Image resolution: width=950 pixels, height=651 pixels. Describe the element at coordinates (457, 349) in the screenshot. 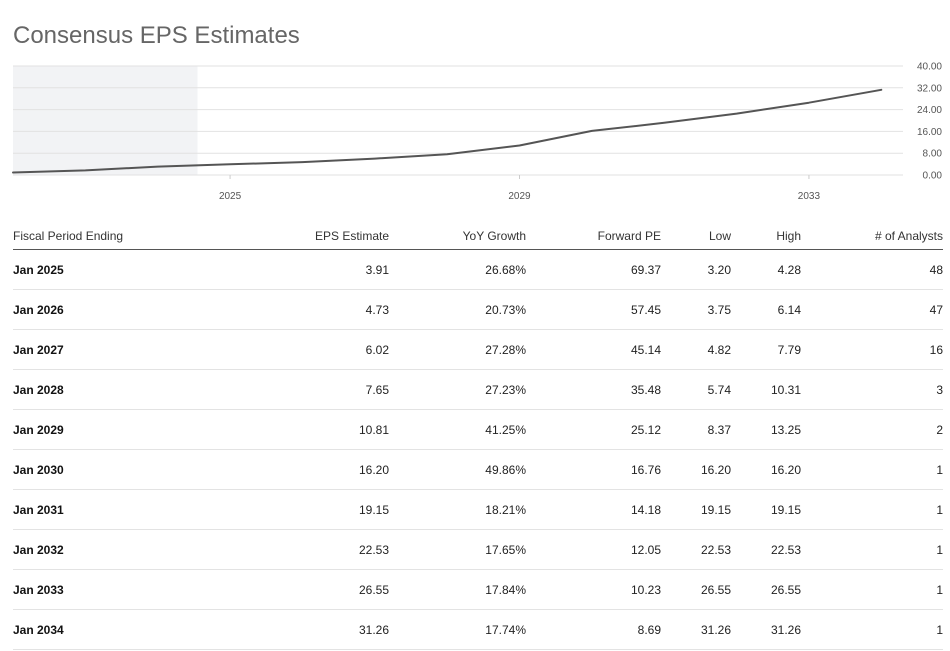

I see `cell-yoy-growth: 27.28%` at that location.